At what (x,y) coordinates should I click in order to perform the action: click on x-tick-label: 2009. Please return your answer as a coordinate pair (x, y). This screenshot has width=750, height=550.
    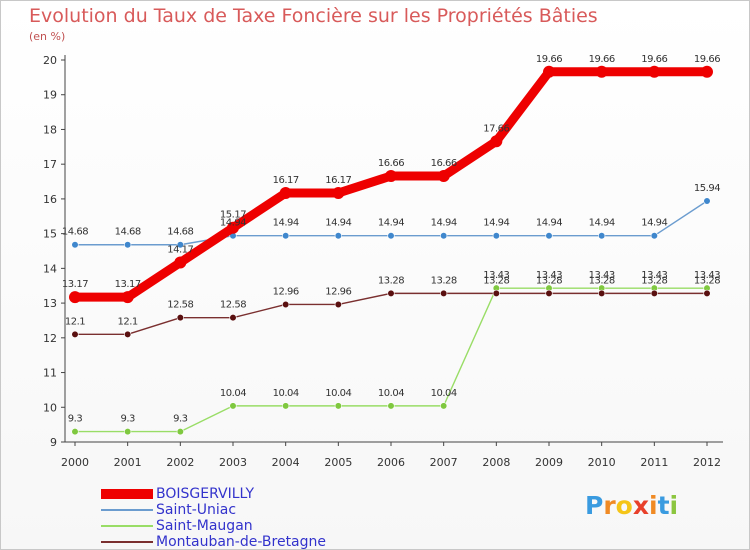
    Looking at the image, I should click on (549, 462).